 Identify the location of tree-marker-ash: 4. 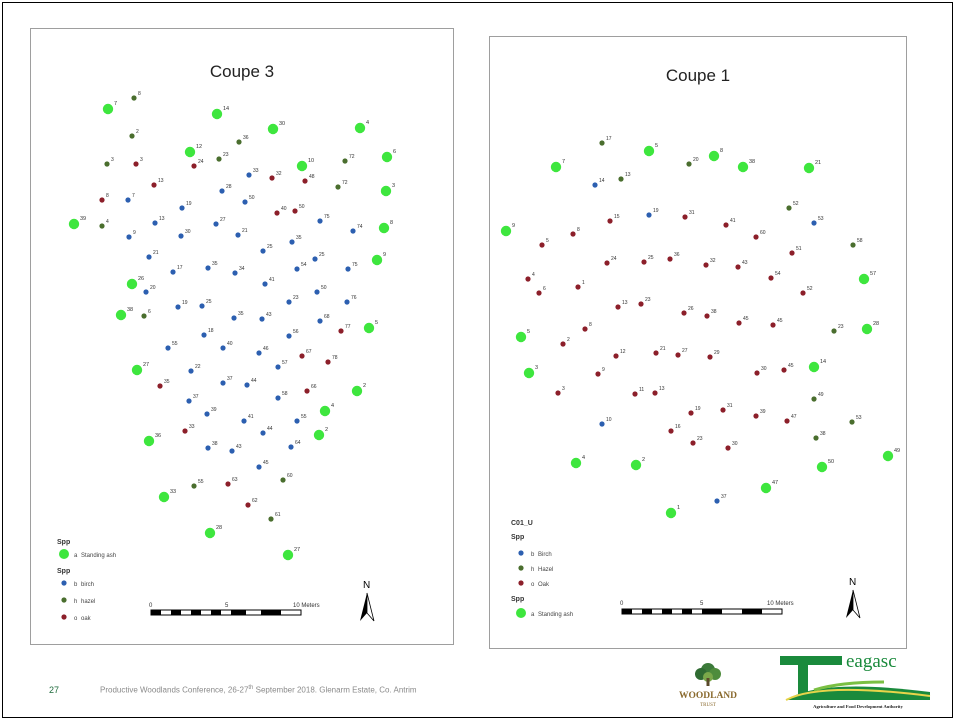
(578, 461).